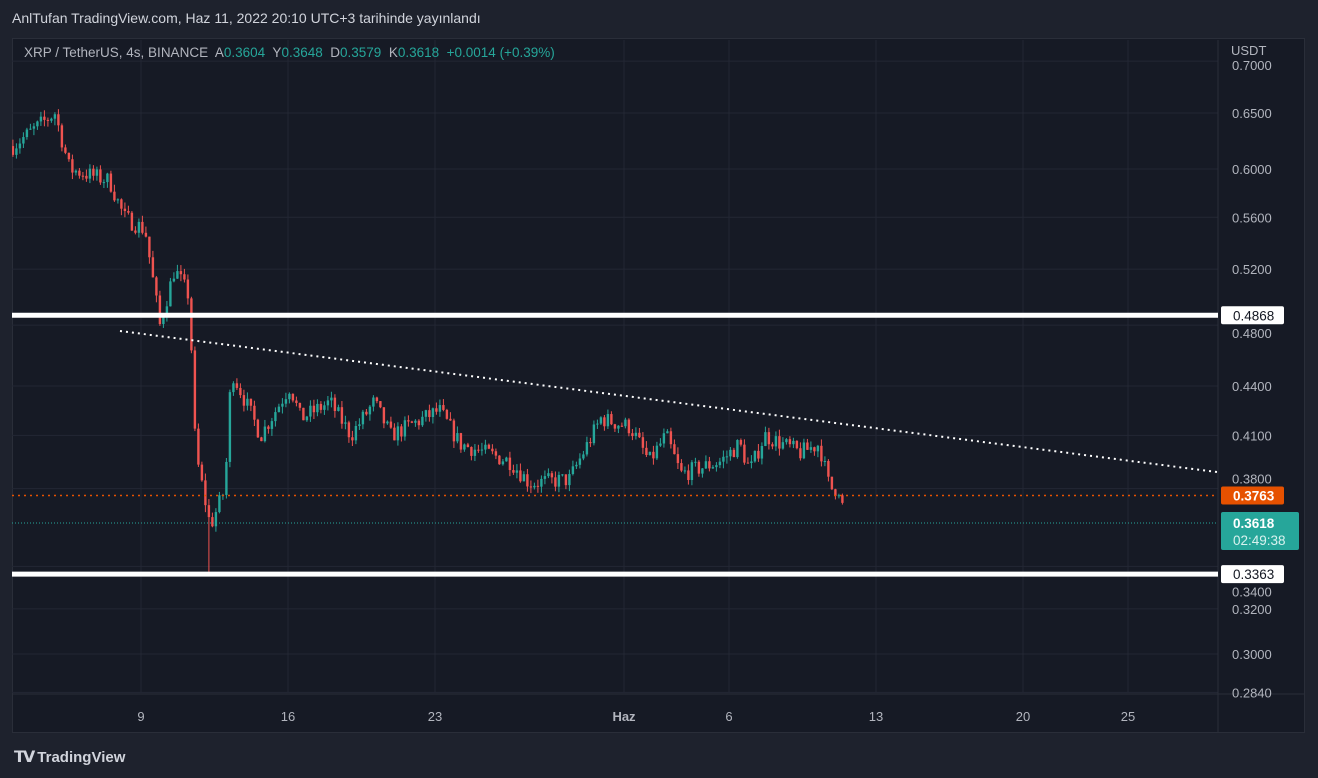 This screenshot has height=778, width=1318. I want to click on y-tick-label: 0.4800, so click(1252, 333).